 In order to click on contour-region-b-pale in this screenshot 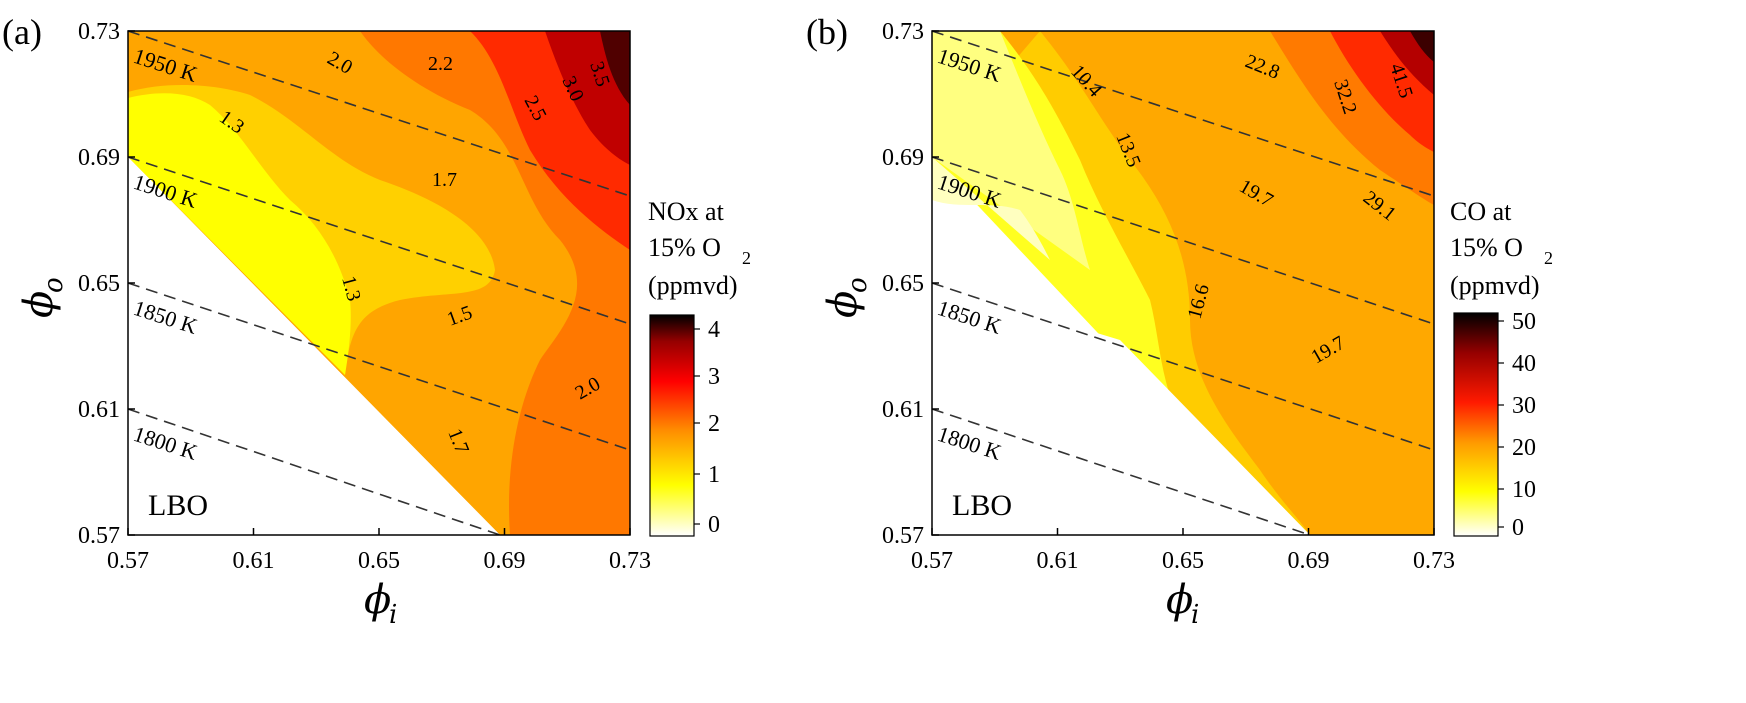, I will do `click(991, 208)`.